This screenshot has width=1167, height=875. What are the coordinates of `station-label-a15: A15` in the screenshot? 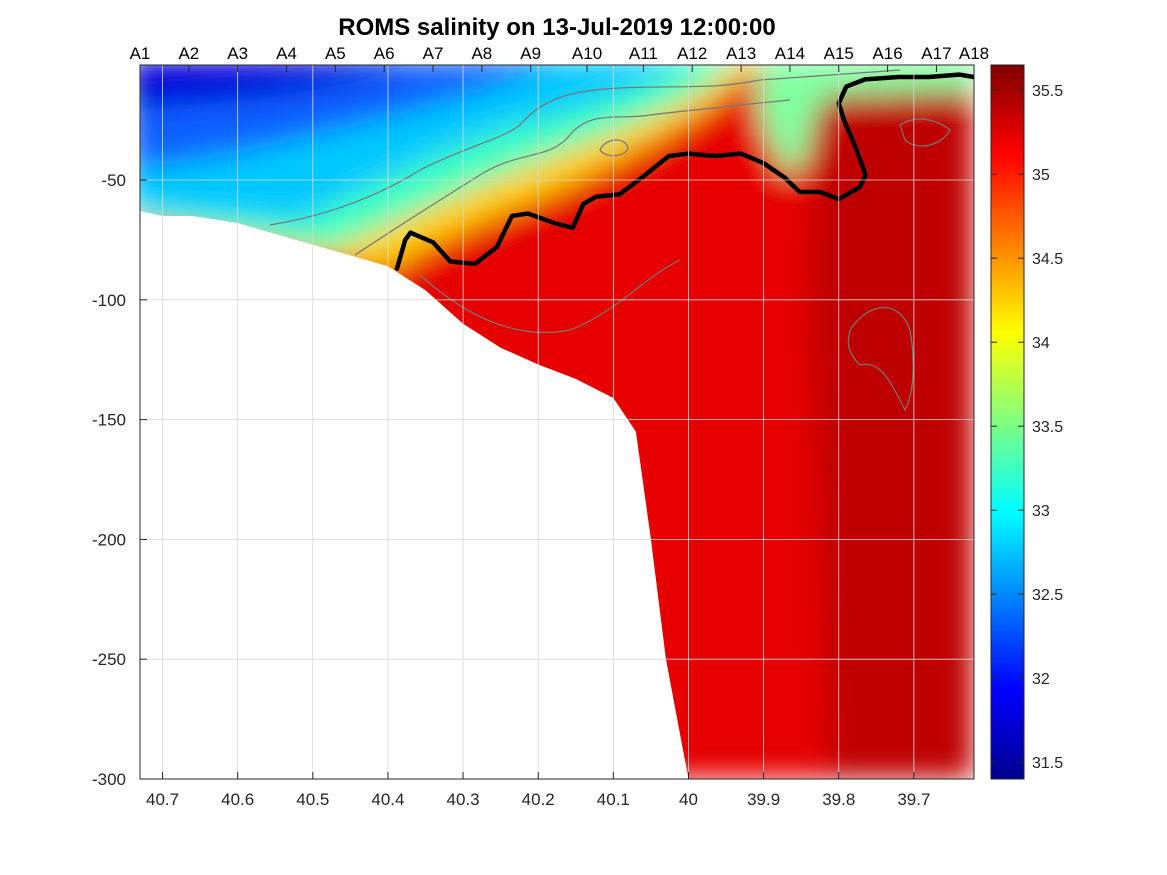 It's located at (839, 53).